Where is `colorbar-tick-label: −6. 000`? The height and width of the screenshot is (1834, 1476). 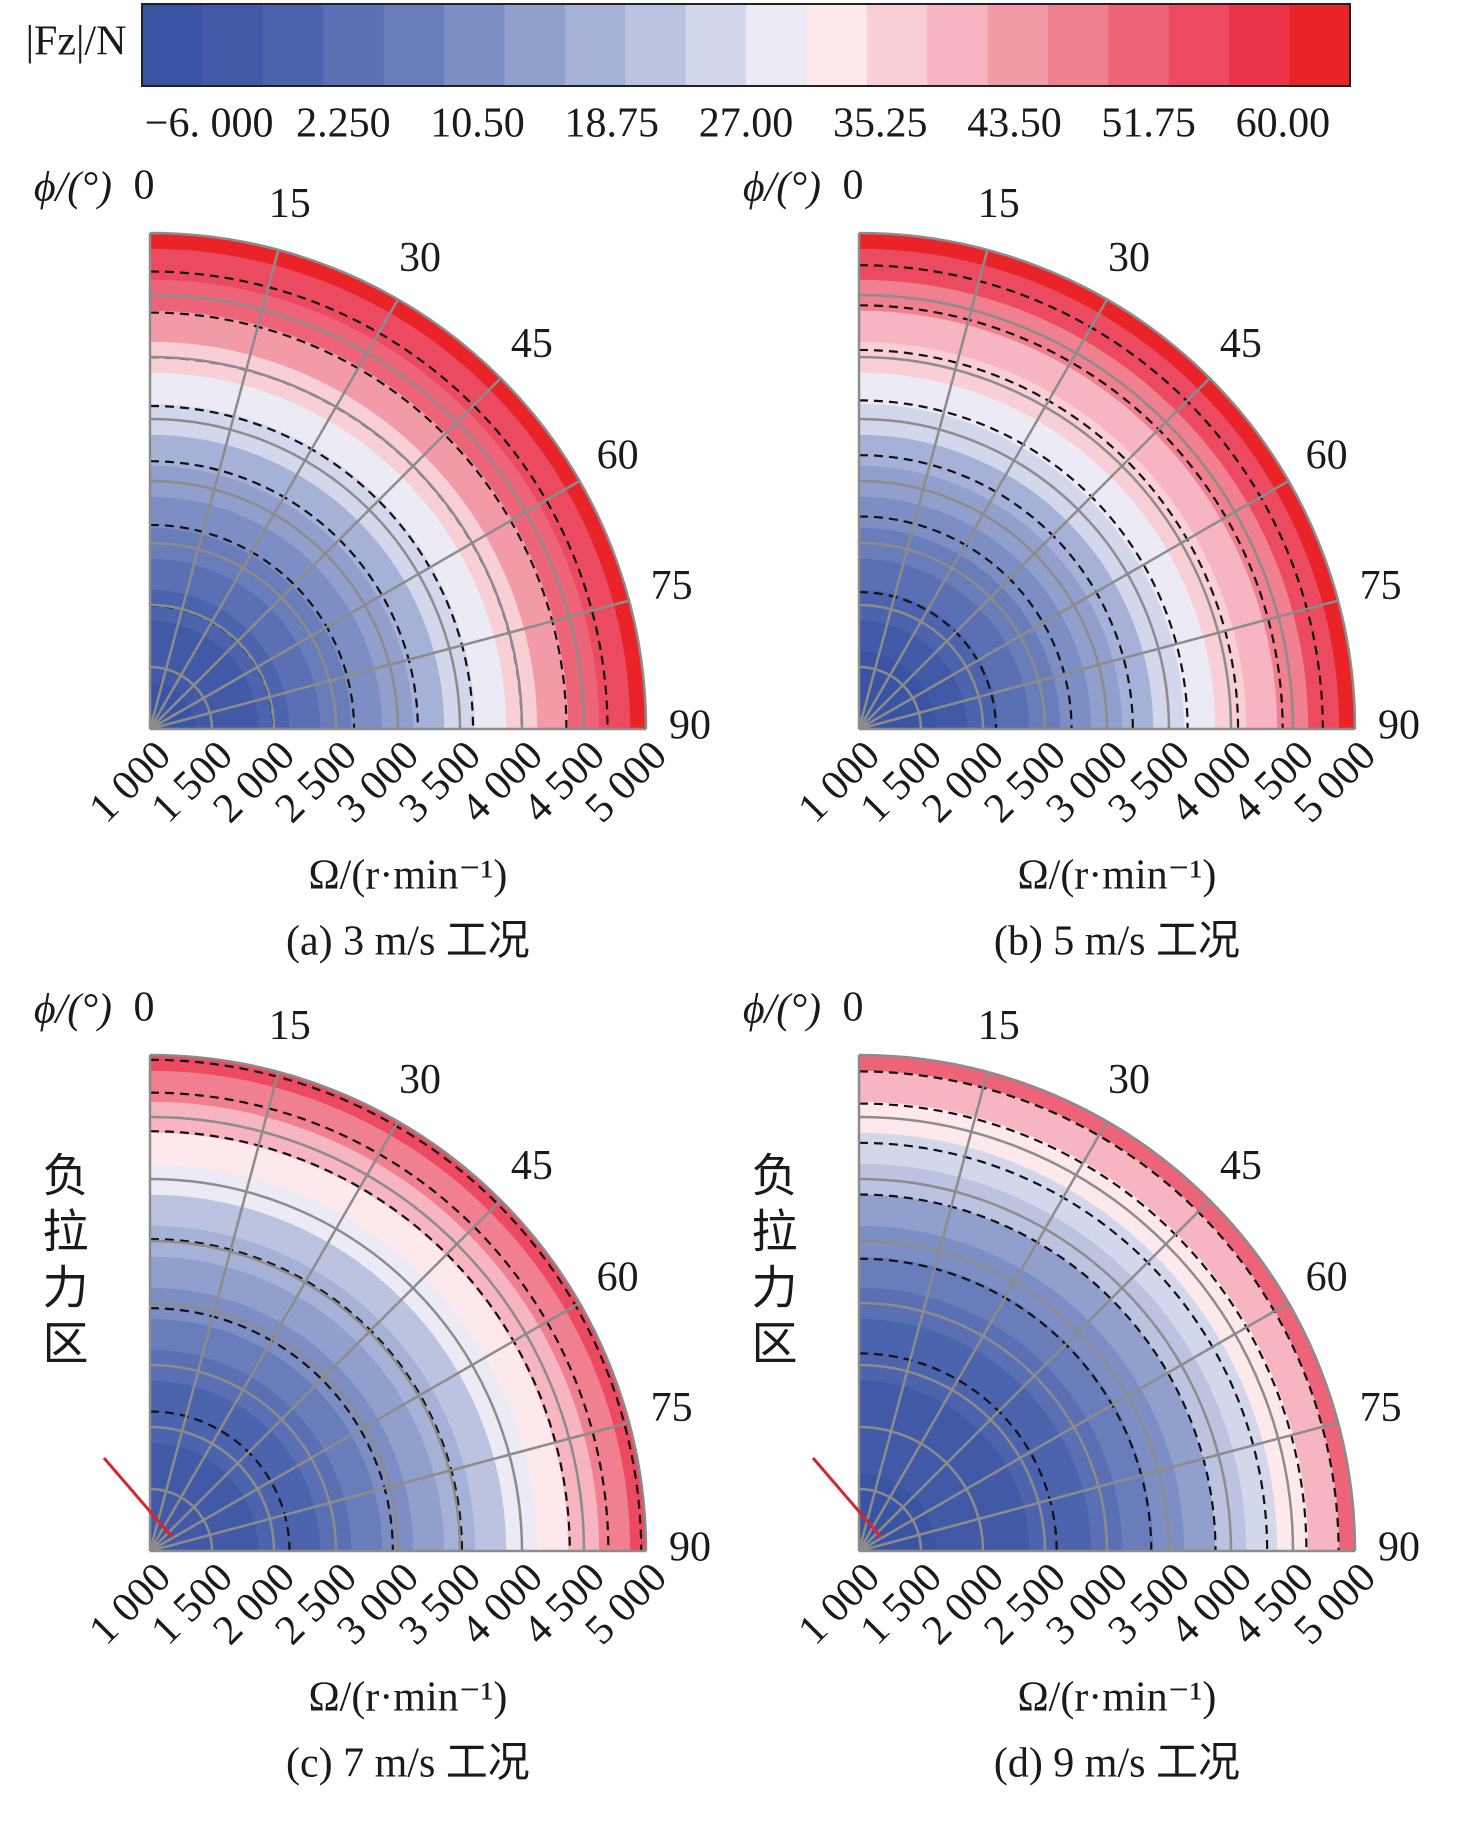
colorbar-tick-label: −6. 000 is located at coordinates (209, 124).